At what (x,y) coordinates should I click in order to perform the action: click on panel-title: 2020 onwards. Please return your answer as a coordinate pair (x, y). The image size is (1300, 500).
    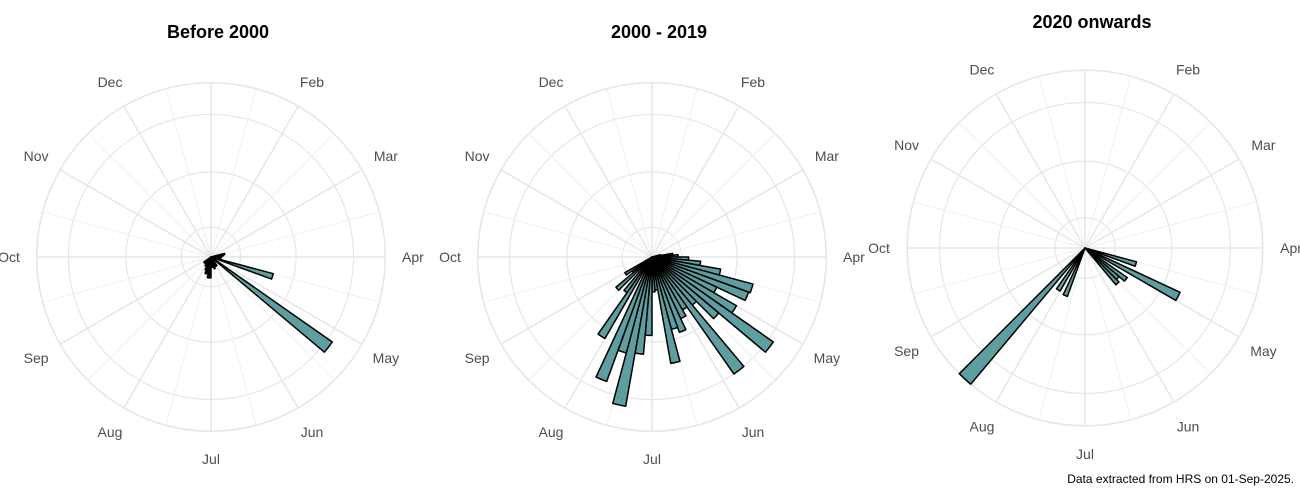
    Looking at the image, I should click on (1091, 22).